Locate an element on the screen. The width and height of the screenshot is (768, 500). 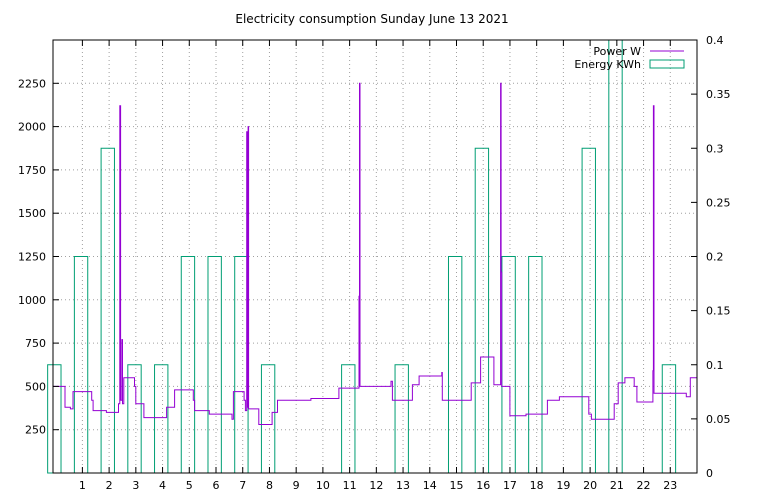
x-tick-label-2: 2 is located at coordinates (109, 485).